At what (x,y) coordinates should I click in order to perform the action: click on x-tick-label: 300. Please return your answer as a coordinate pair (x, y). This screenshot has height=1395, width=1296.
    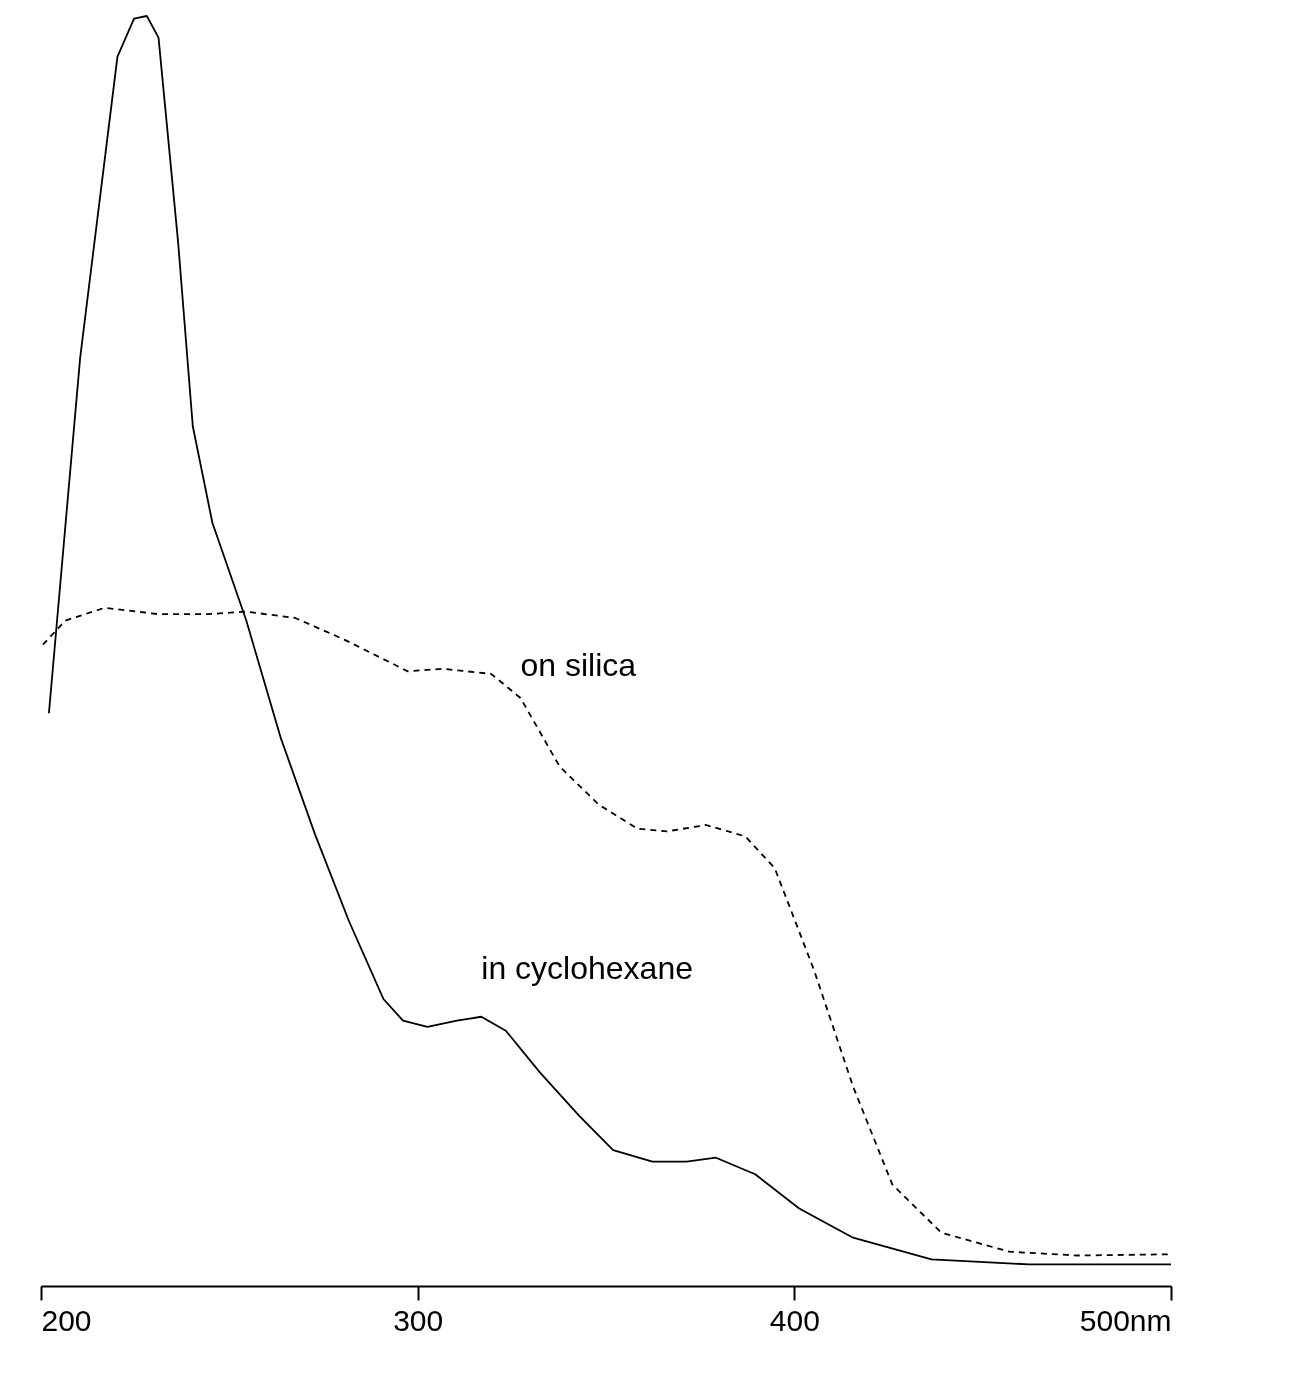
    Looking at the image, I should click on (418, 1320).